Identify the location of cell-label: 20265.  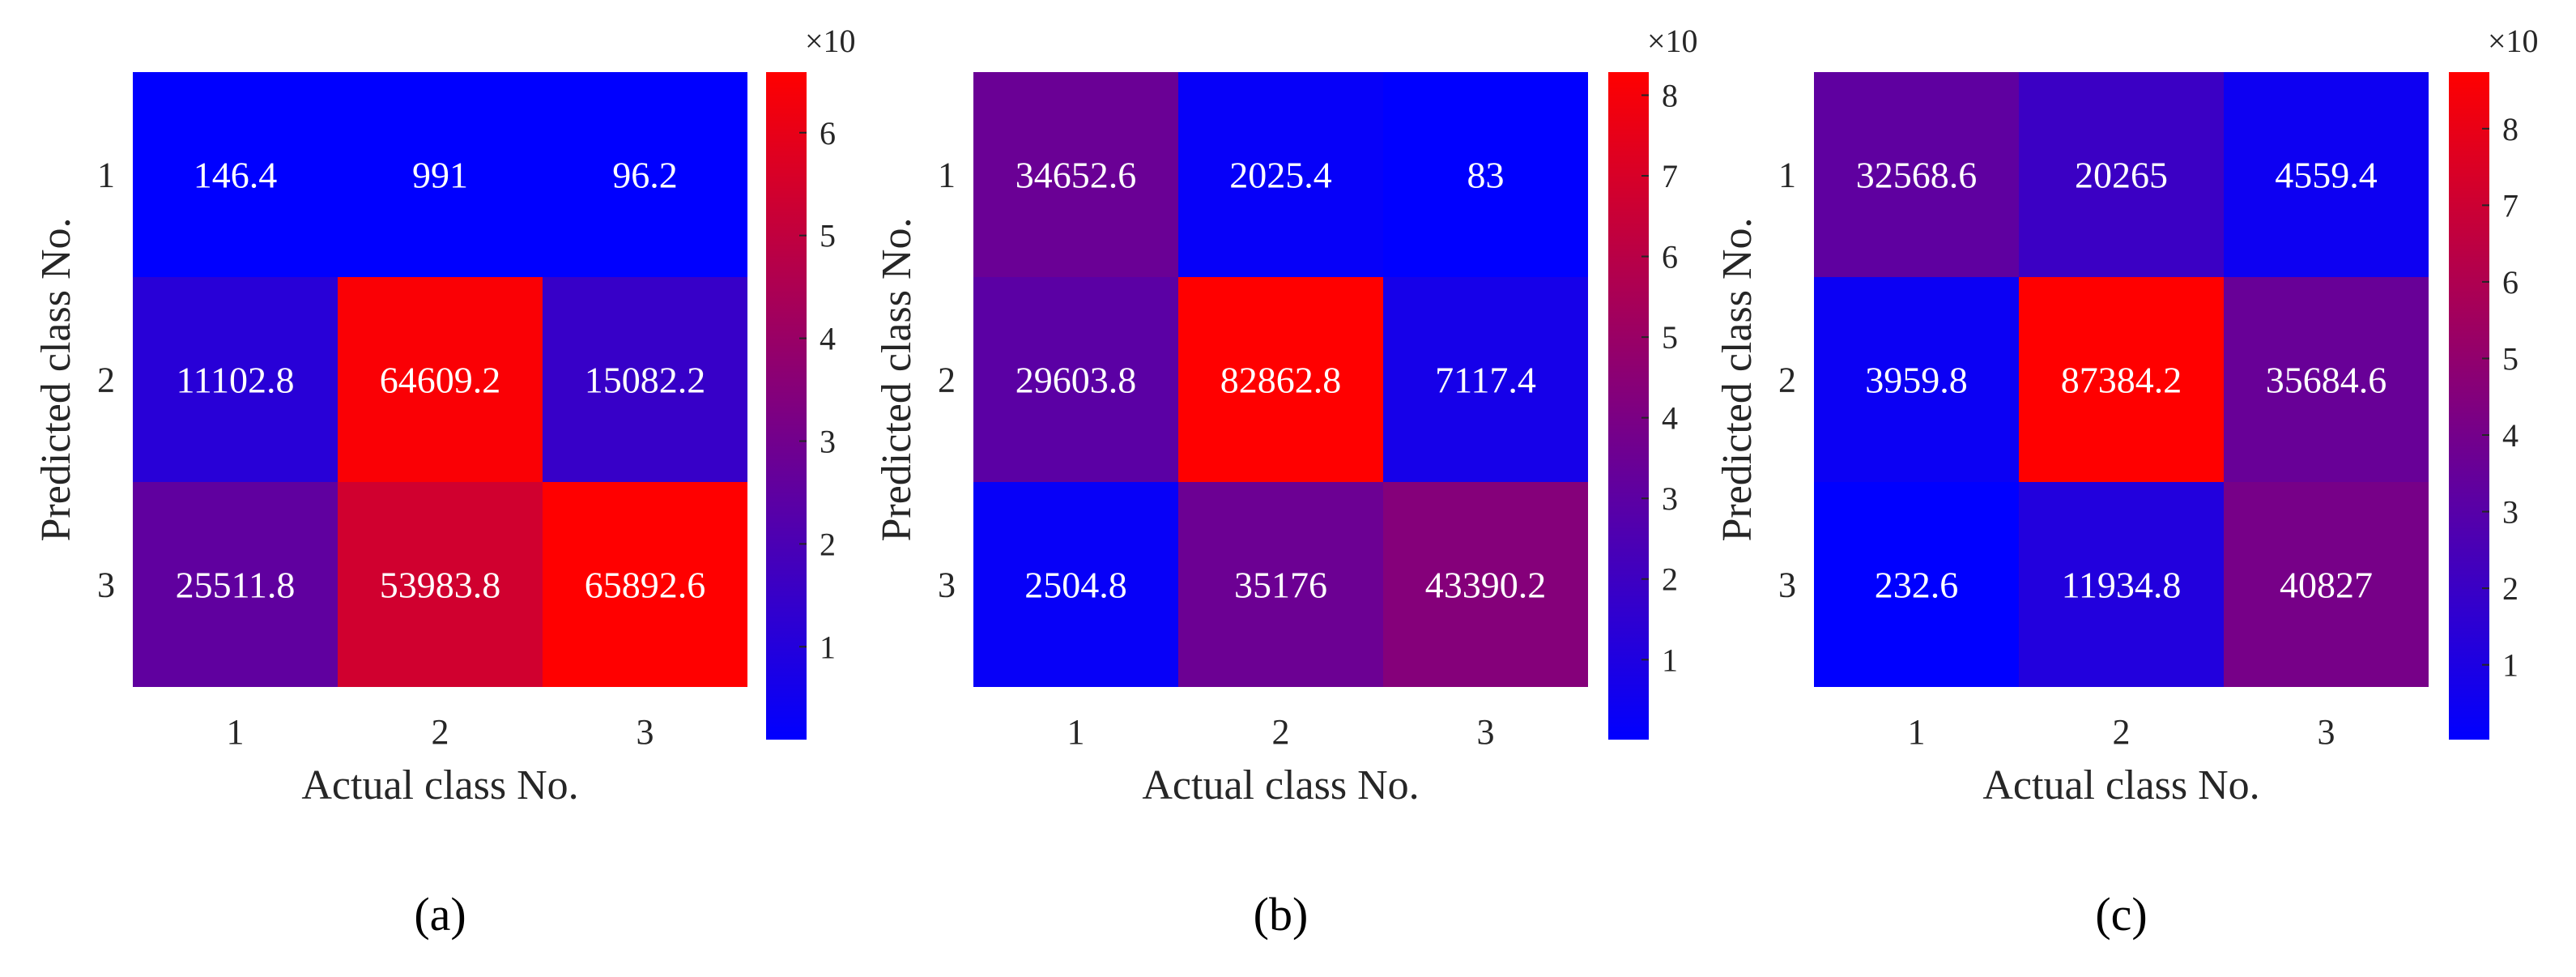
(2121, 176).